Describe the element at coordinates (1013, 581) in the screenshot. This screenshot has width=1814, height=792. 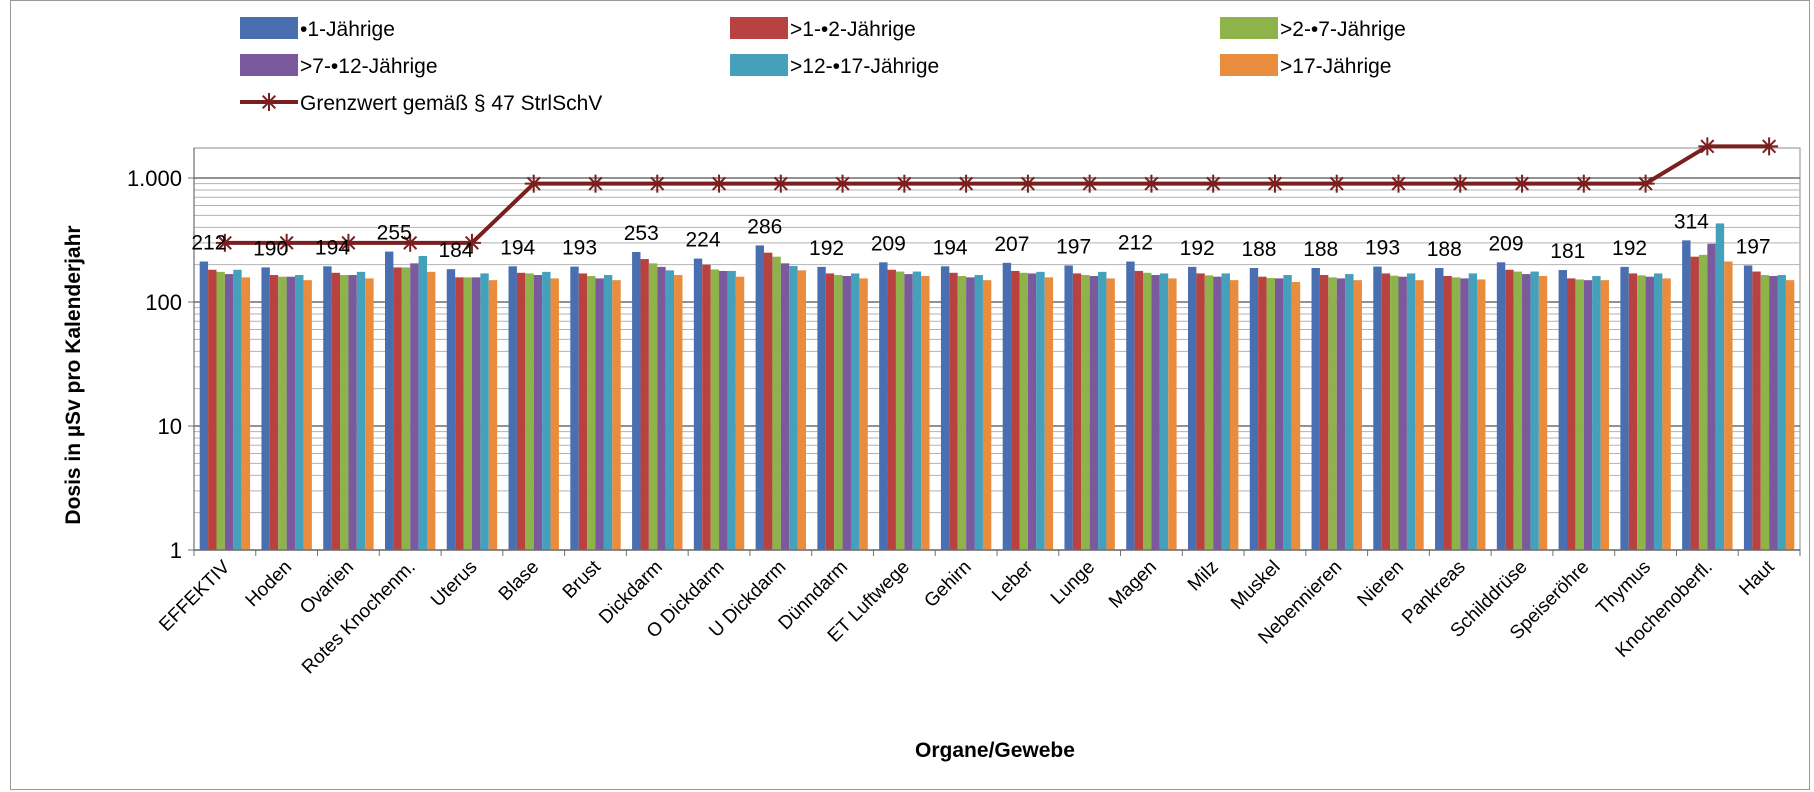
I see `category-label: Leber` at that location.